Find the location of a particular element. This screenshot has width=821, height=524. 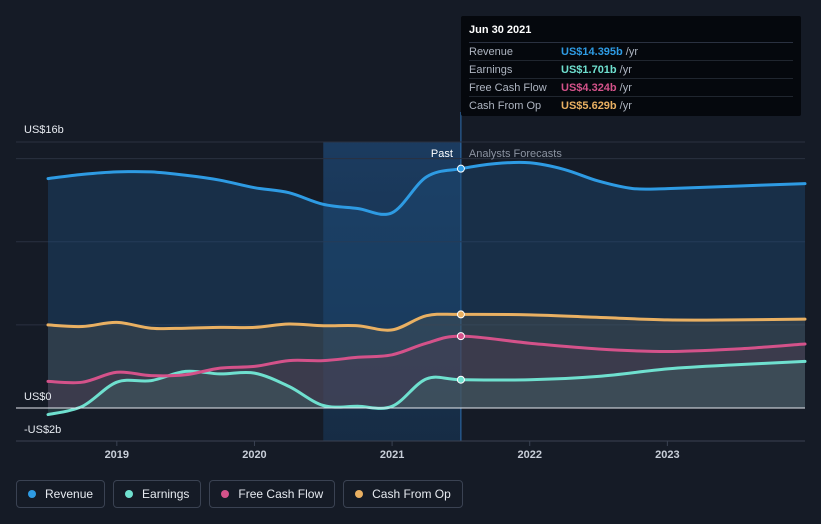

area-free-cash-flow is located at coordinates (426, 372).